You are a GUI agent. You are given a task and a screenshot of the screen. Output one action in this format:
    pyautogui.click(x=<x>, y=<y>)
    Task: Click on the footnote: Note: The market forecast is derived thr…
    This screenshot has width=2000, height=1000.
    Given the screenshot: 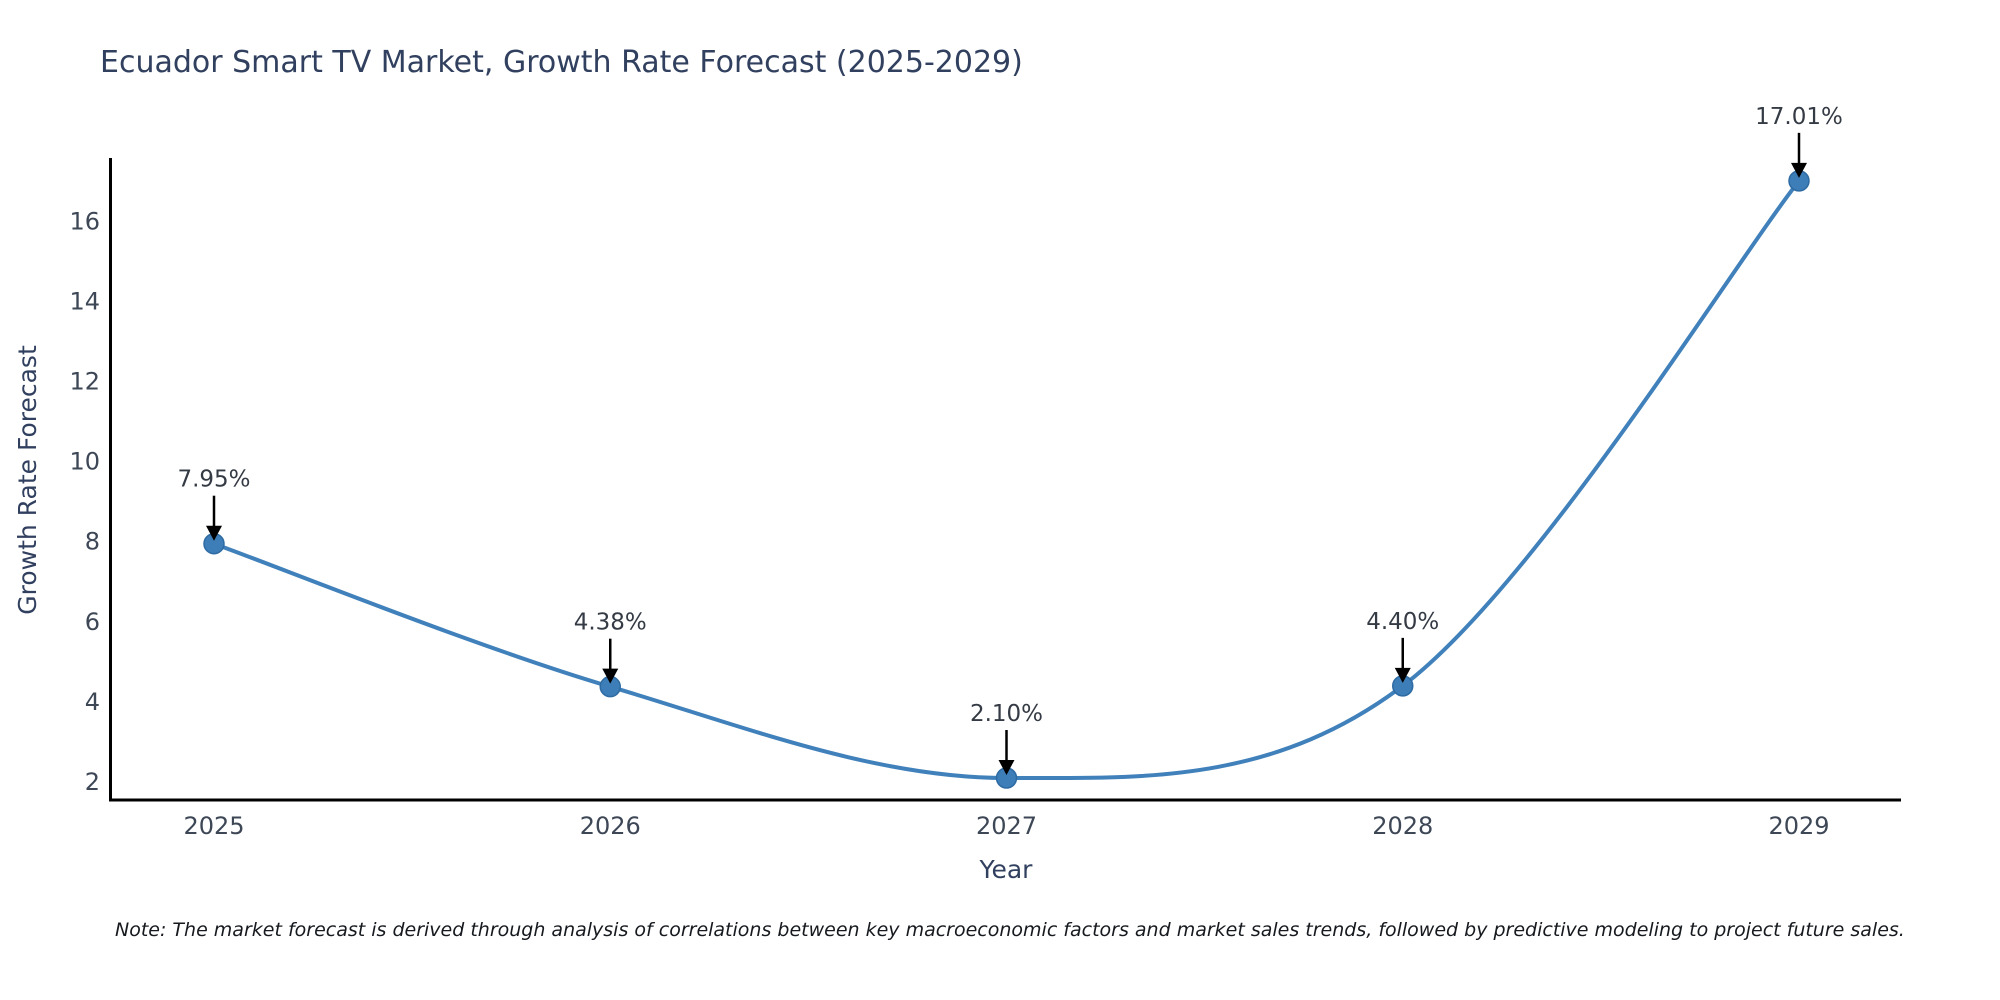 What is the action you would take?
    pyautogui.click(x=1010, y=930)
    